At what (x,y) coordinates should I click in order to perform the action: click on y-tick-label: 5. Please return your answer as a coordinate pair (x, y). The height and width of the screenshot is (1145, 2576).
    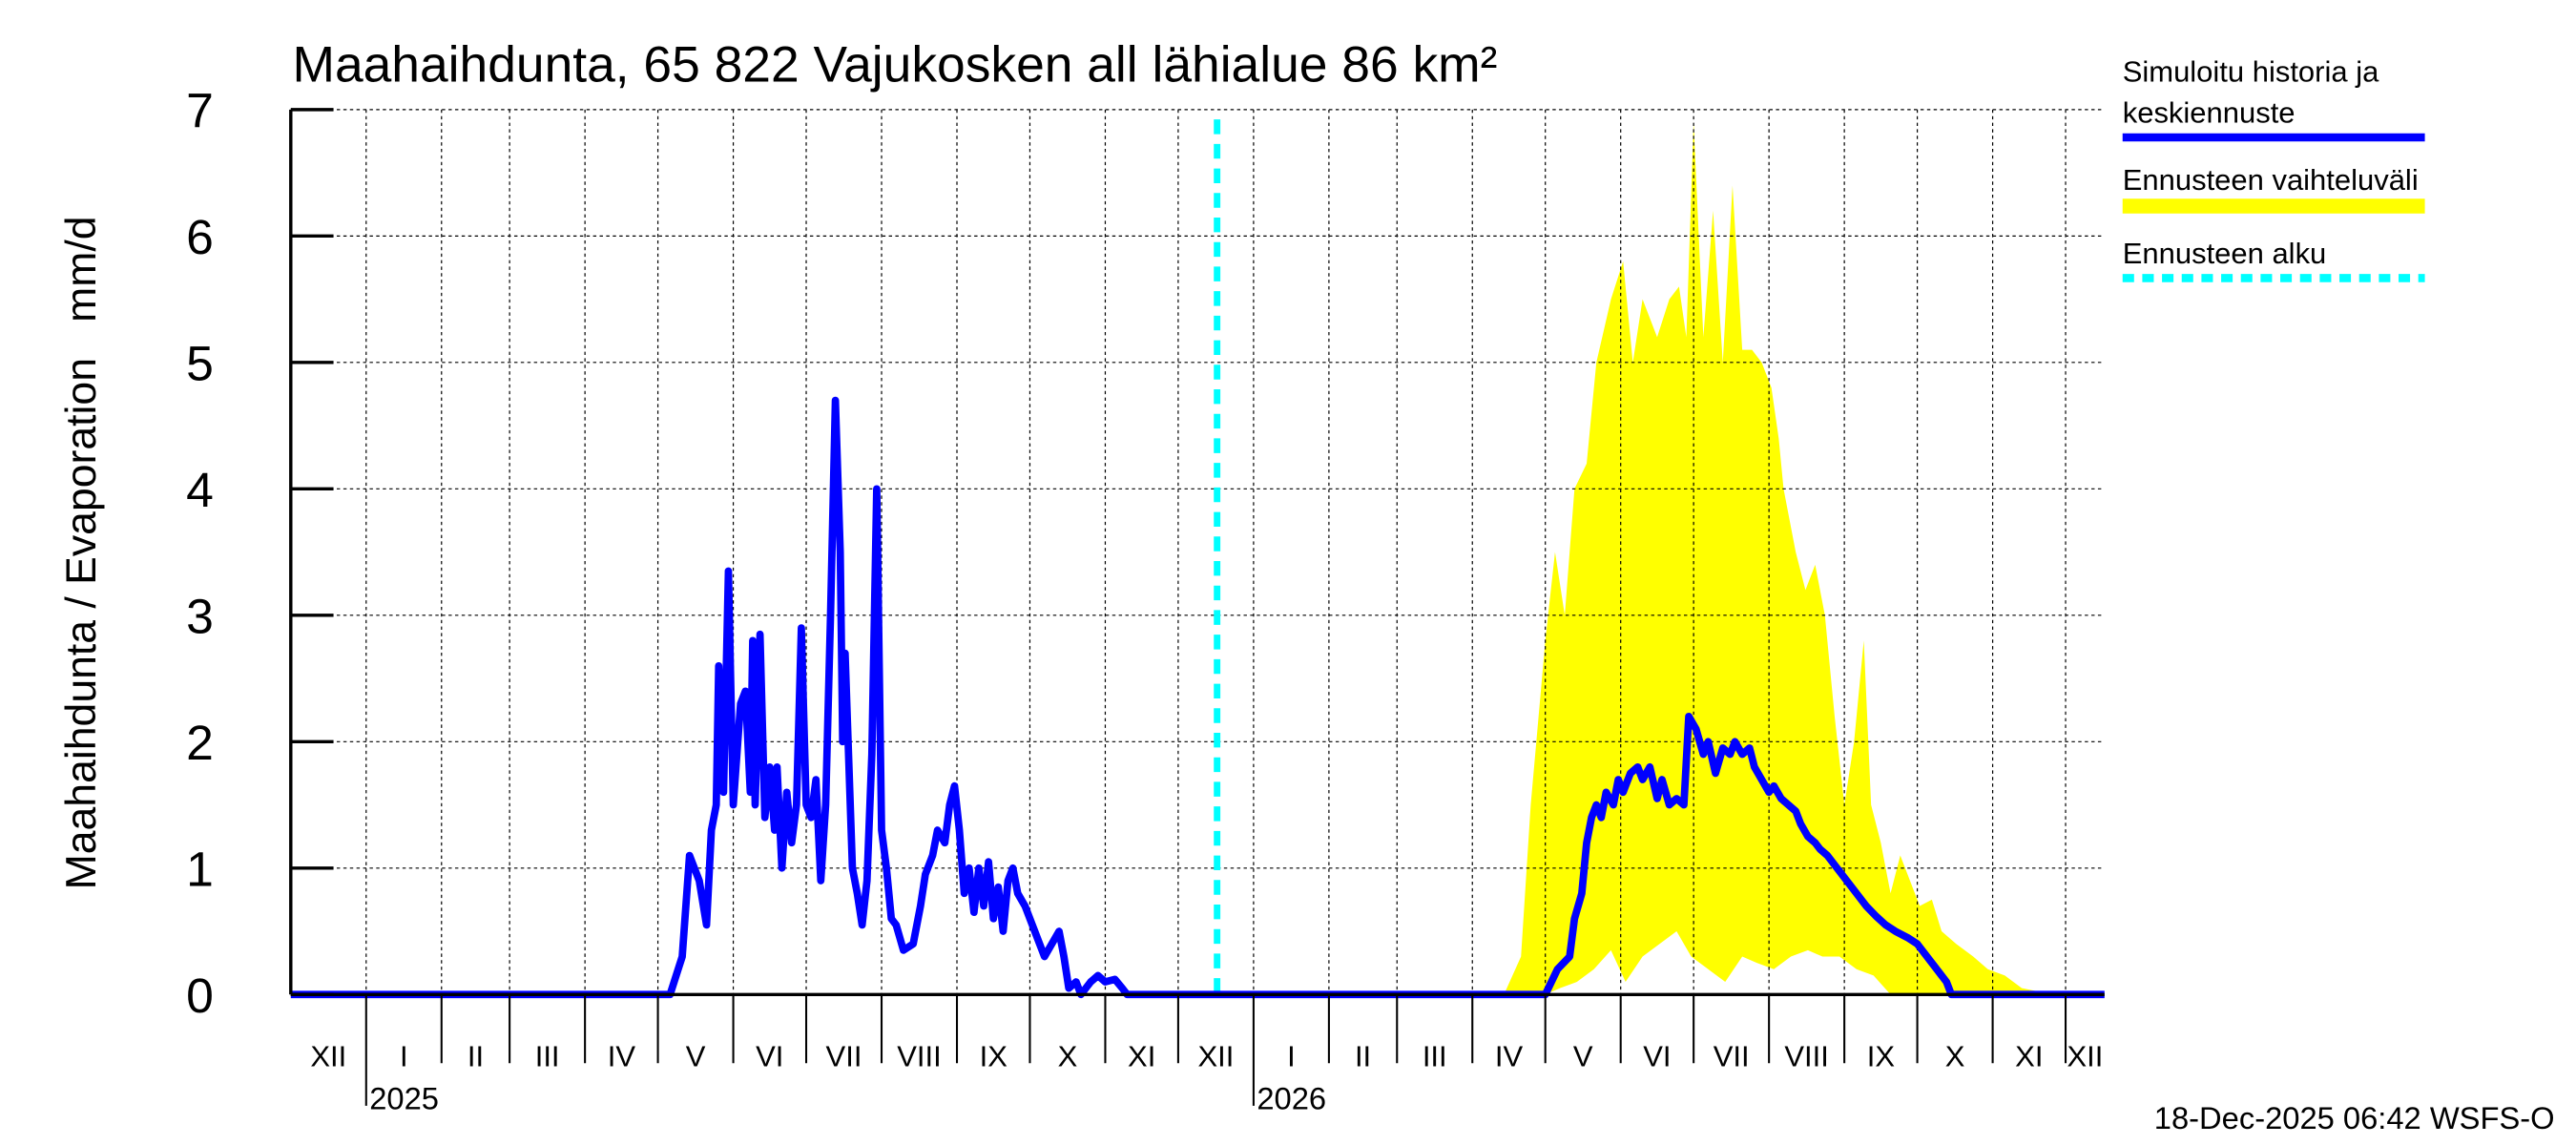
    Looking at the image, I should click on (200, 364).